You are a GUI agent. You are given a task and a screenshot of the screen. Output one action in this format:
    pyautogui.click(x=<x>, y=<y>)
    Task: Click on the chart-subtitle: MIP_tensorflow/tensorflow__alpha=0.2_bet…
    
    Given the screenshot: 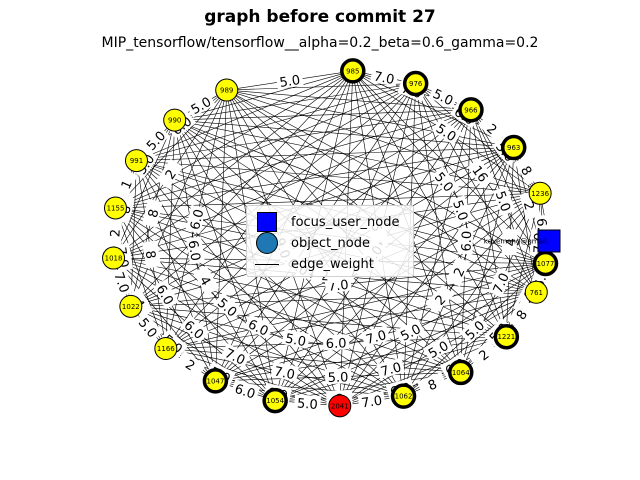 What is the action you would take?
    pyautogui.click(x=320, y=43)
    